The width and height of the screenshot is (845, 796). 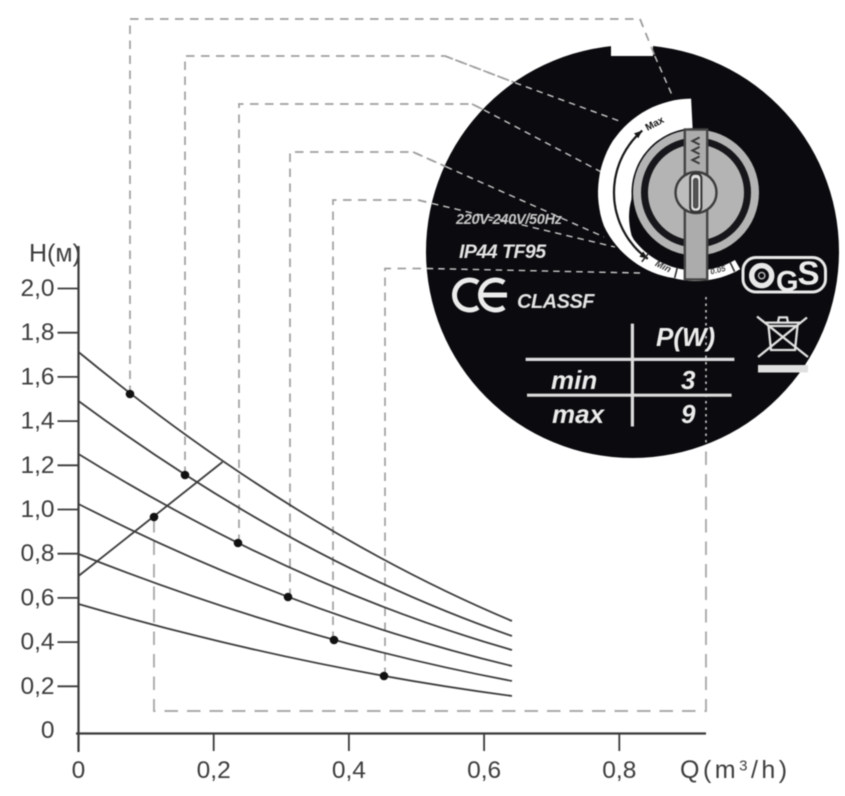 I want to click on svg-text: IP44 TF95, so click(x=503, y=252).